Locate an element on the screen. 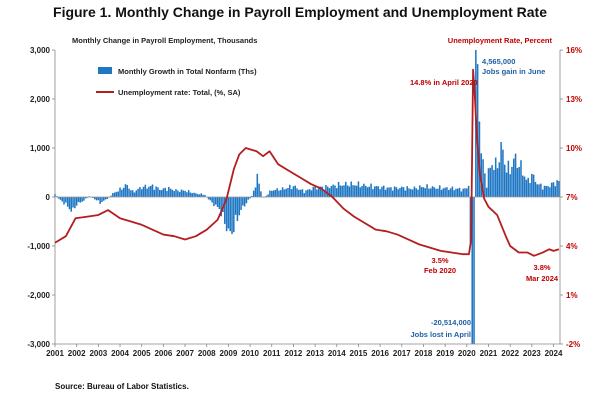 The image size is (600, 400). x-tick-label: 2001 is located at coordinates (55, 353).